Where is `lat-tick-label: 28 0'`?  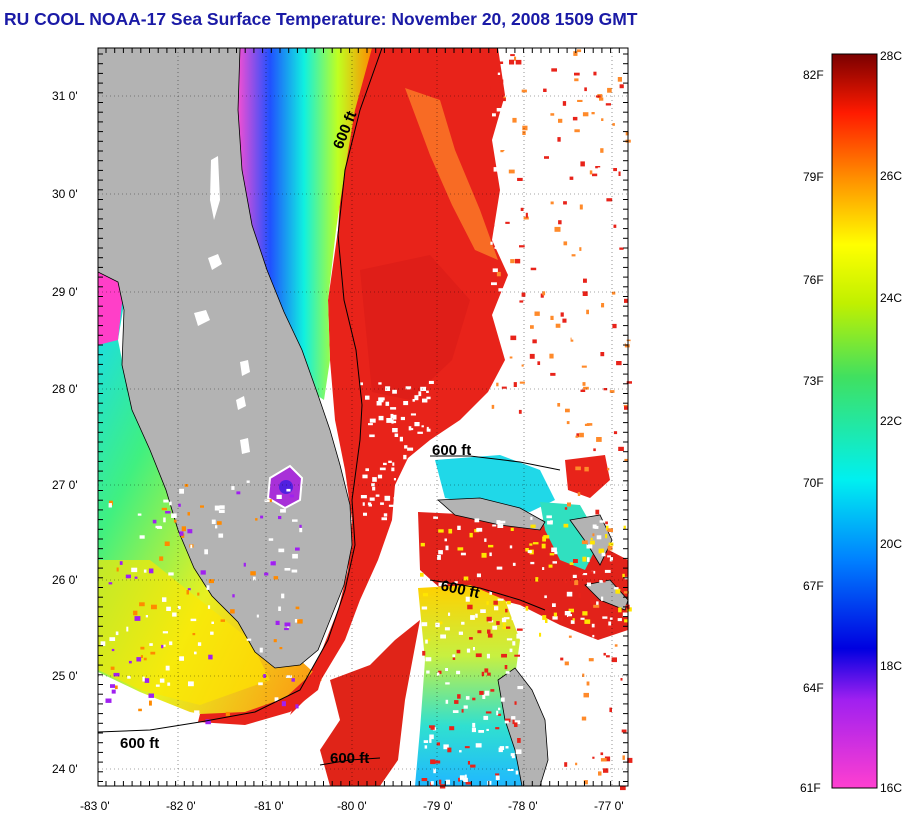 lat-tick-label: 28 0' is located at coordinates (65, 389).